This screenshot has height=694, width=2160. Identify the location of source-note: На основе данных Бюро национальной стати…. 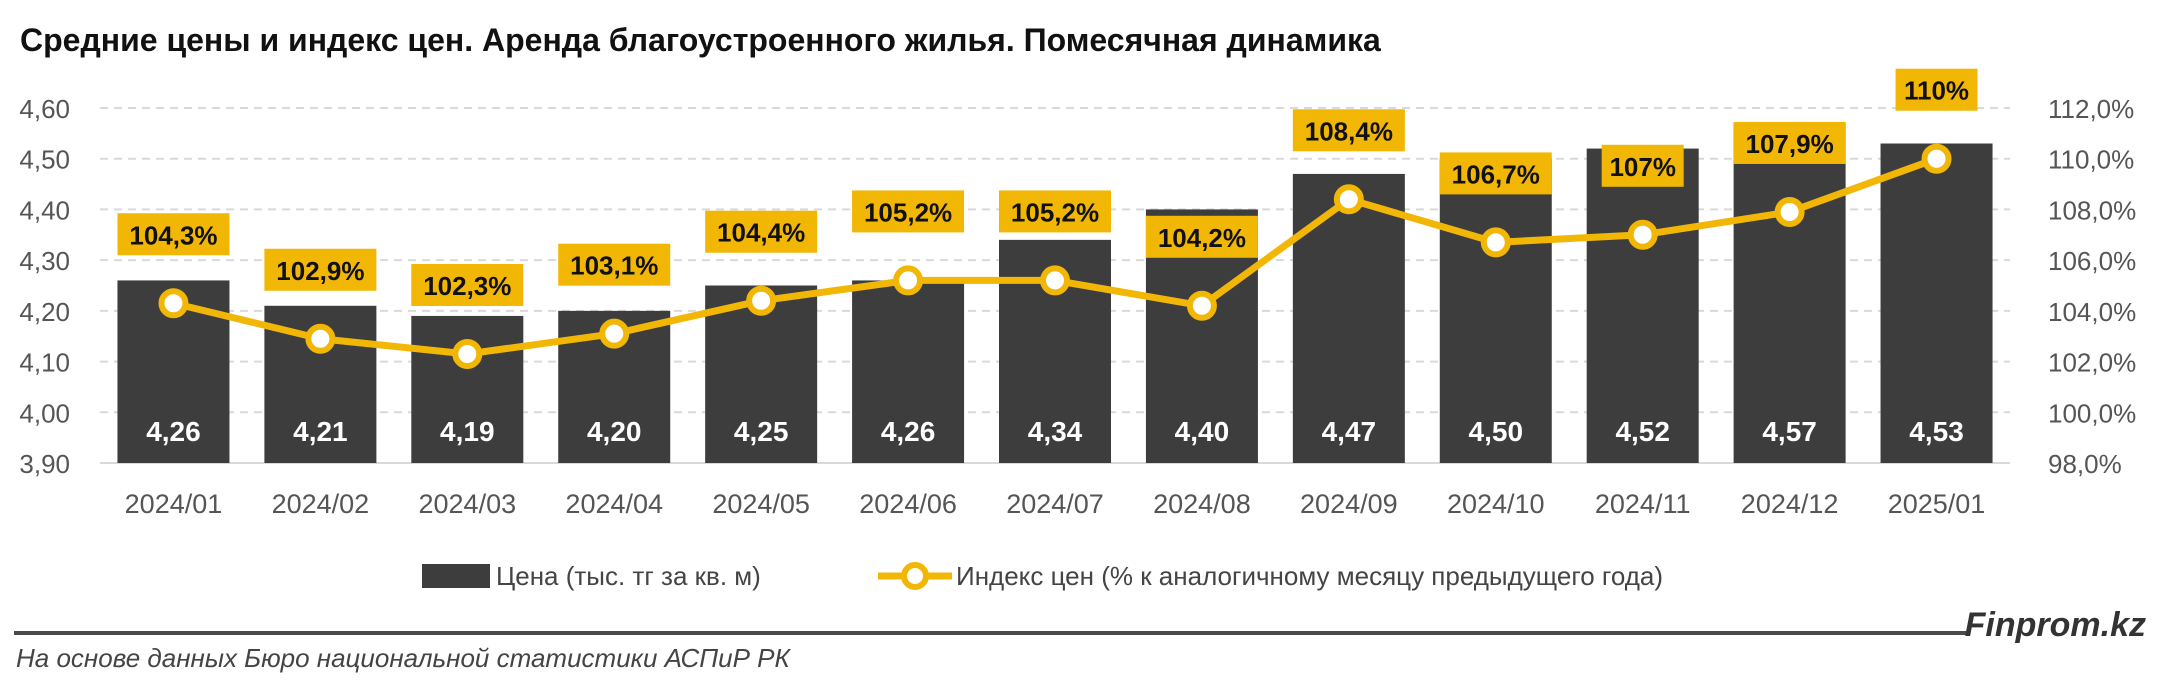
(403, 658).